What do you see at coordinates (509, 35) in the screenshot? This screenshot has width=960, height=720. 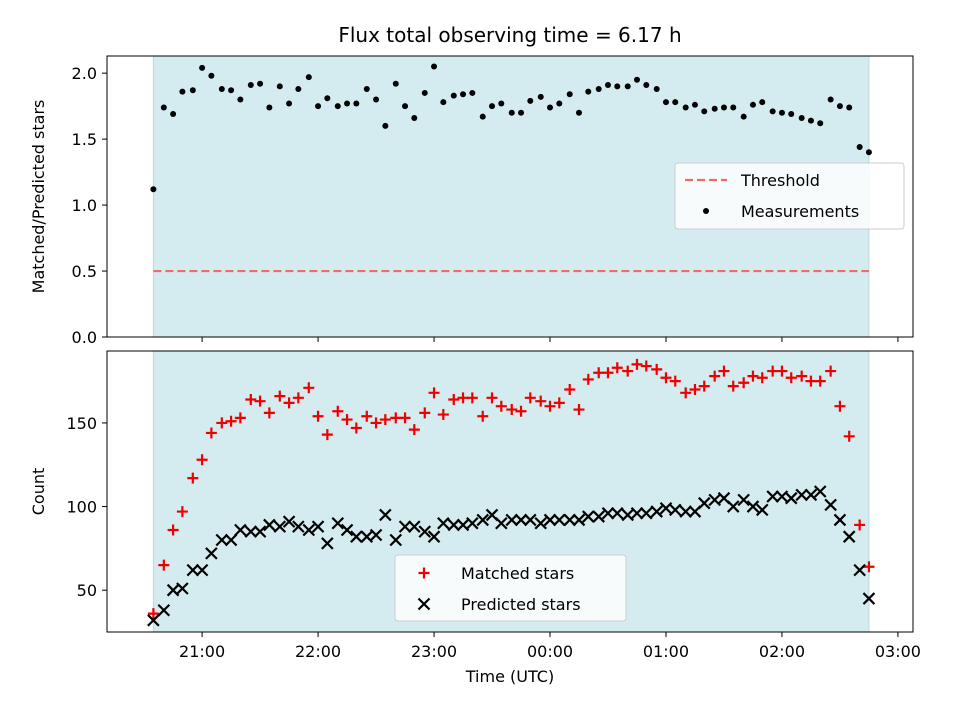 I see `chart-title: Flux total observing time = 6.17 h` at bounding box center [509, 35].